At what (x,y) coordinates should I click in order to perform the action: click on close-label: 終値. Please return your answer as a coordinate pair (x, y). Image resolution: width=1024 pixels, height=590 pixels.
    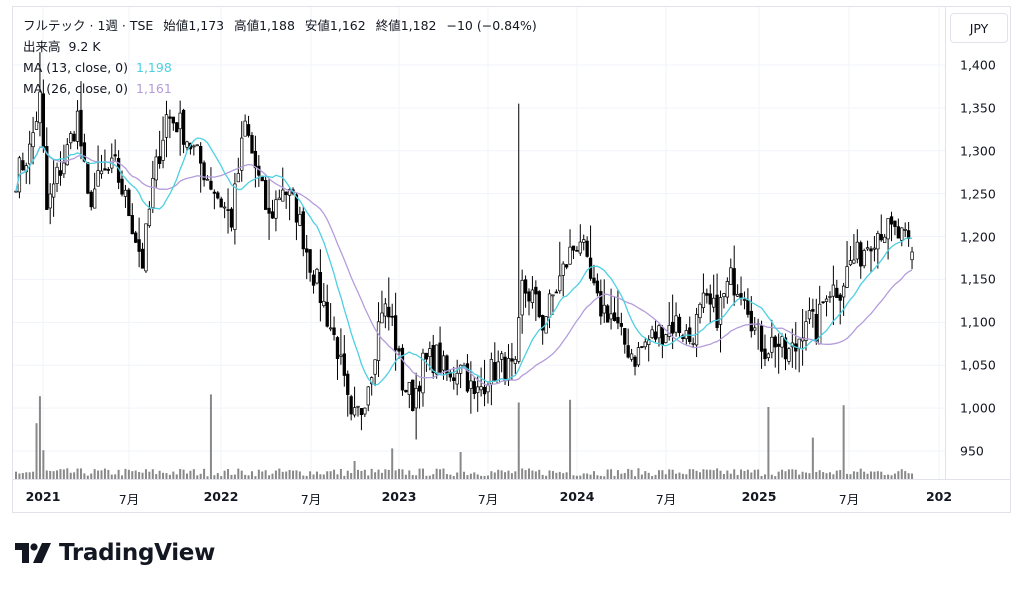
    Looking at the image, I should click on (388, 25).